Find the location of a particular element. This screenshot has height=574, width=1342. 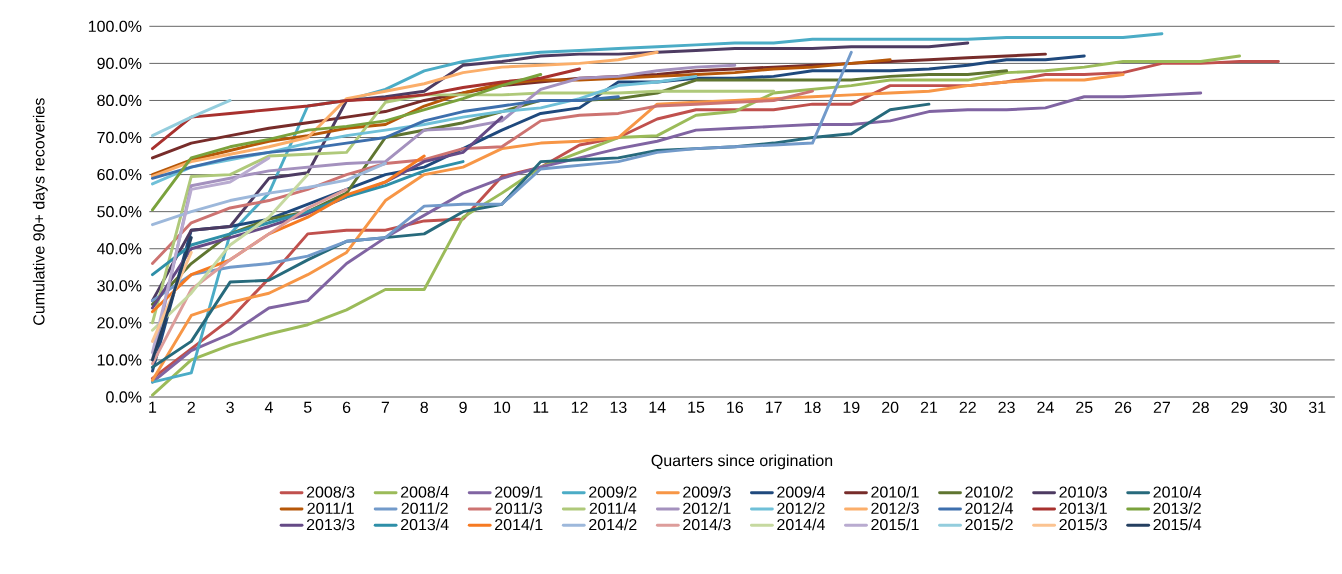

legend-label: 2009/1 is located at coordinates (519, 492).